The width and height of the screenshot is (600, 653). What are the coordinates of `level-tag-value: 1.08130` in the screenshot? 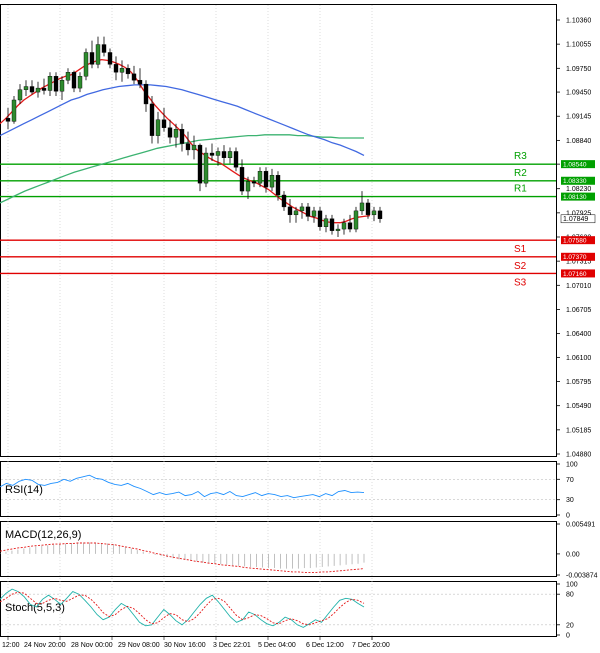 It's located at (575, 197).